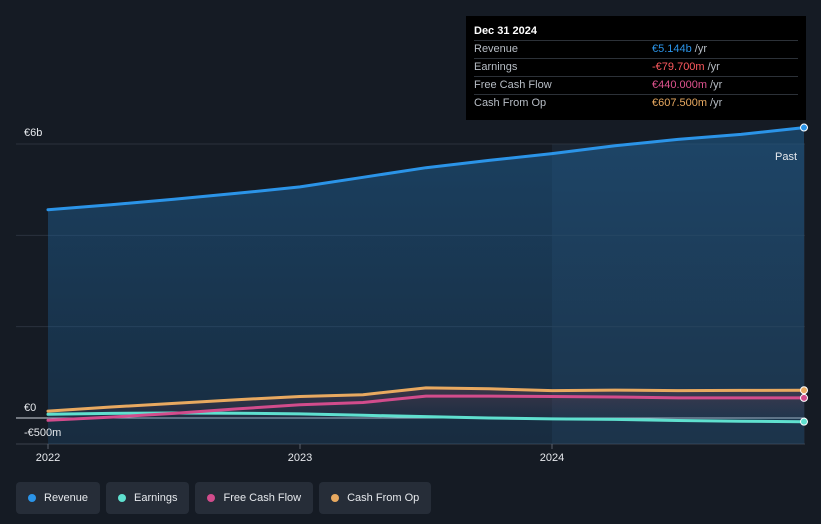  I want to click on revenue-end-point, so click(804, 127).